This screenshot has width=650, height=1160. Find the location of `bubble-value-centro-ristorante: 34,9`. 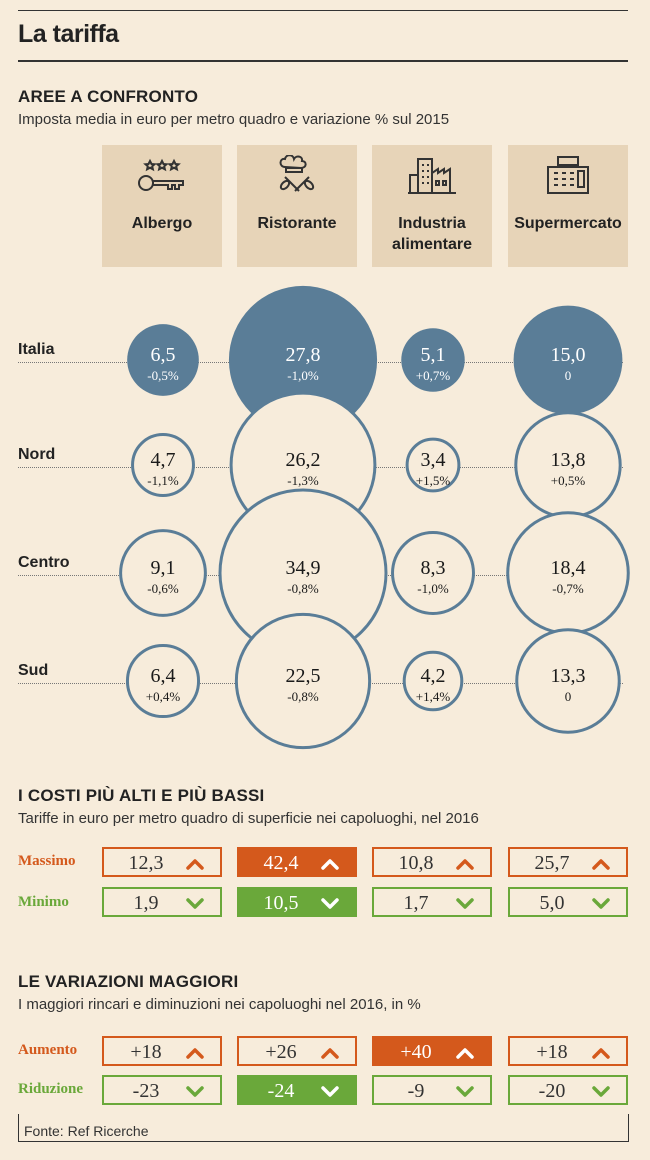

bubble-value-centro-ristorante: 34,9 is located at coordinates (303, 568).